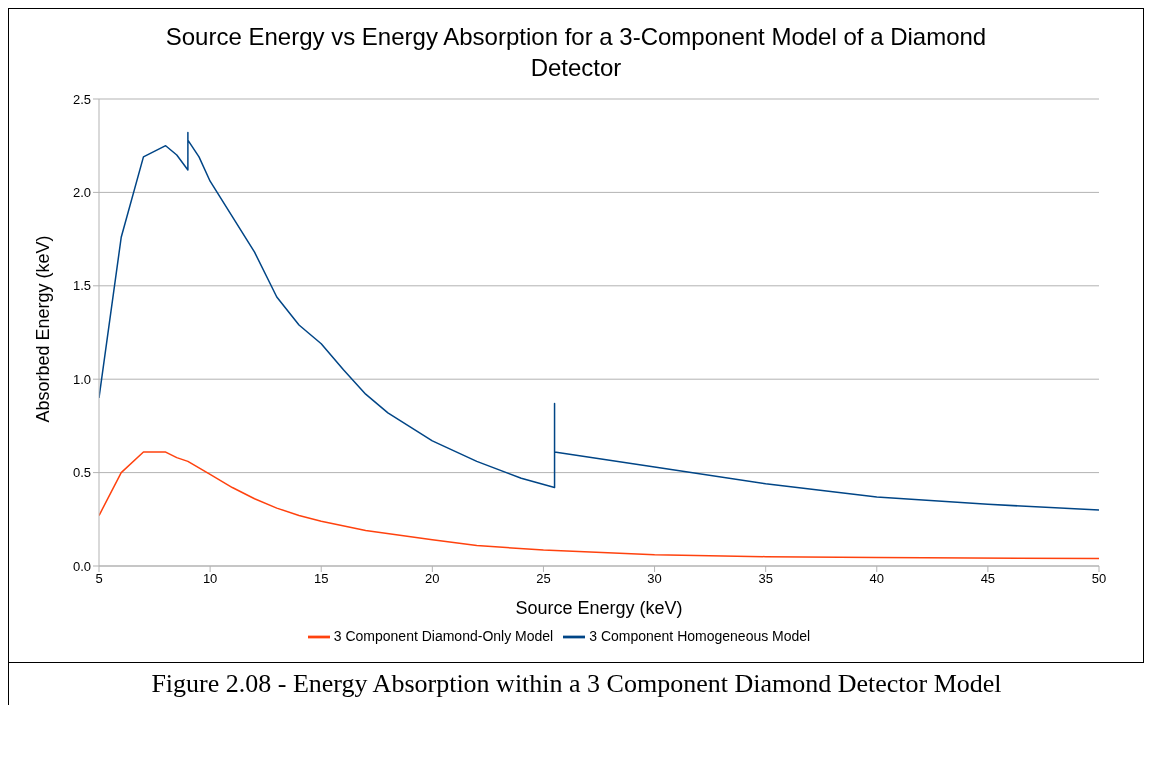  I want to click on y-tick-label: 1.0, so click(81, 379).